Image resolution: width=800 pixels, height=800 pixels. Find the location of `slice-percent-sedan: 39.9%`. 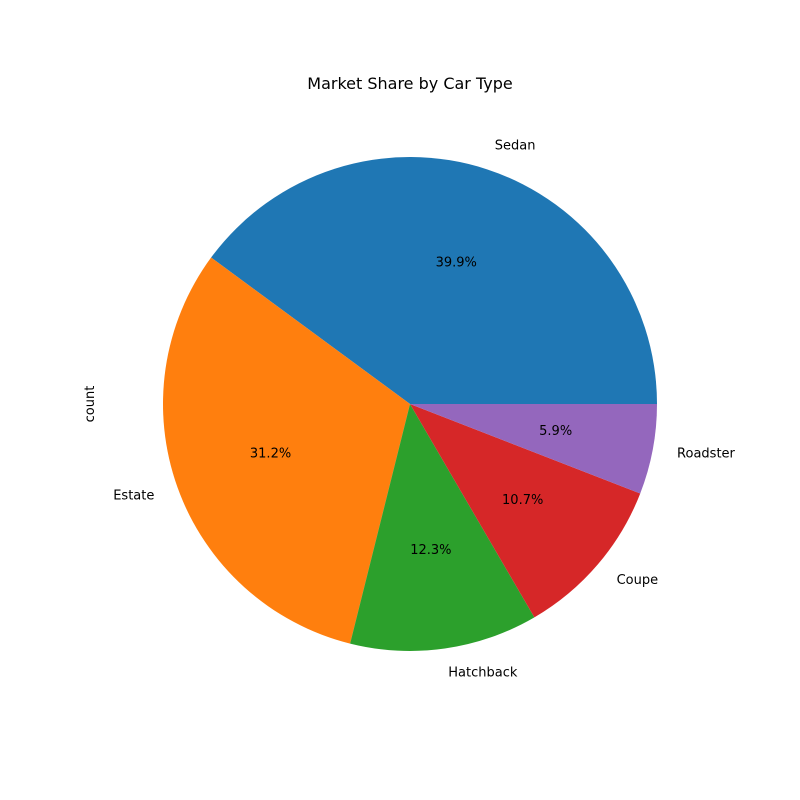

slice-percent-sedan: 39.9% is located at coordinates (456, 263).